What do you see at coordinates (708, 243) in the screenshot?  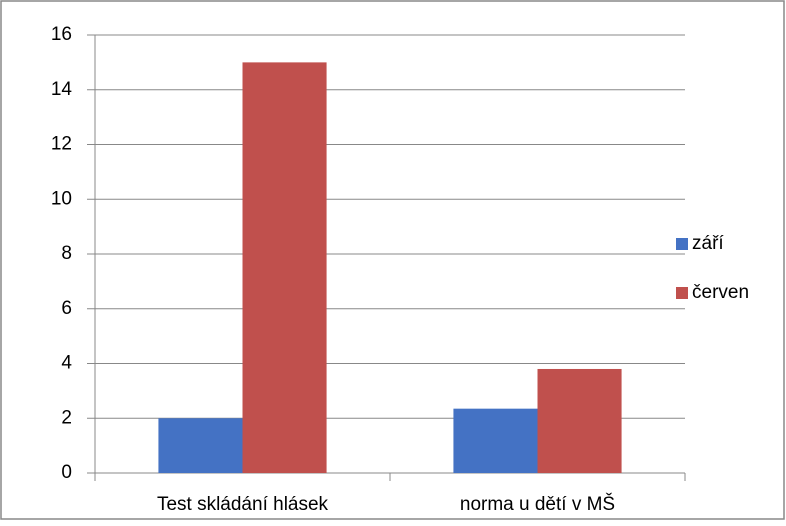 I see `legend-label: září` at bounding box center [708, 243].